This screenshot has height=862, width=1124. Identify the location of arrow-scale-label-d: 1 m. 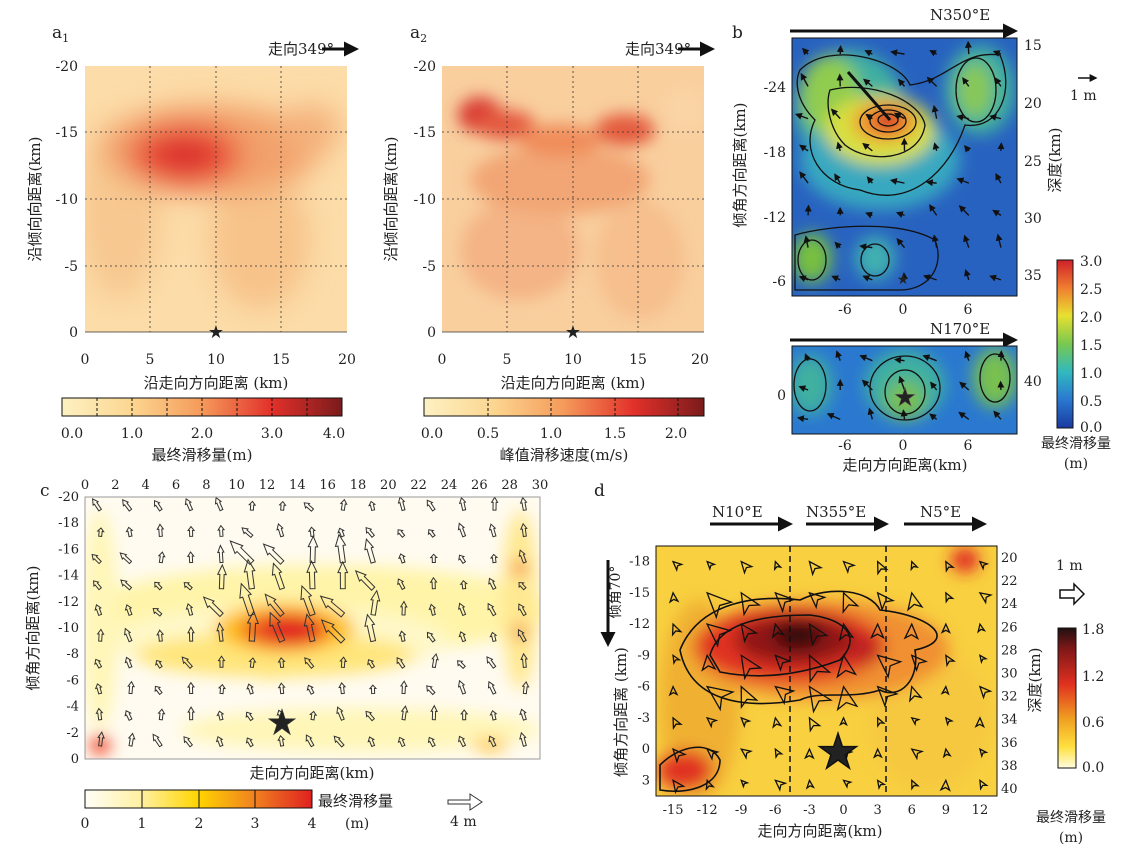
(1069, 566).